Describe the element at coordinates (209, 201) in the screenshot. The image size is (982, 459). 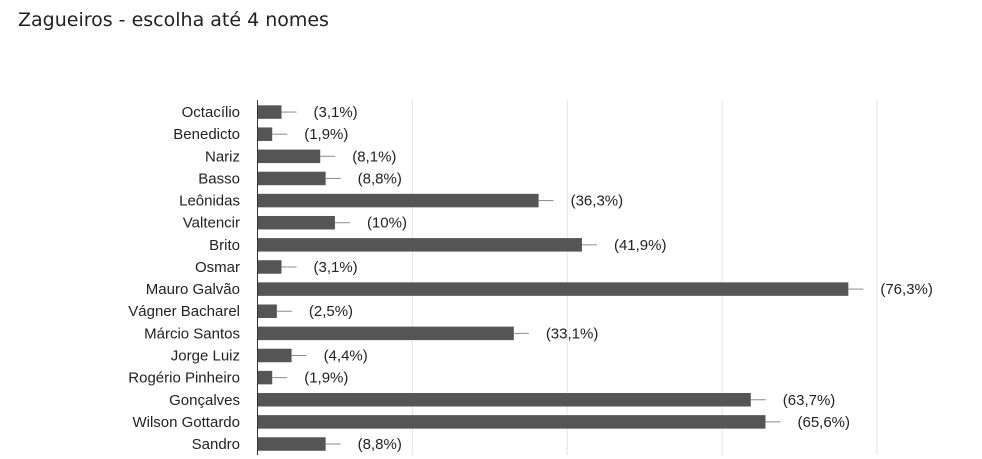
I see `category-label: Leônidas` at that location.